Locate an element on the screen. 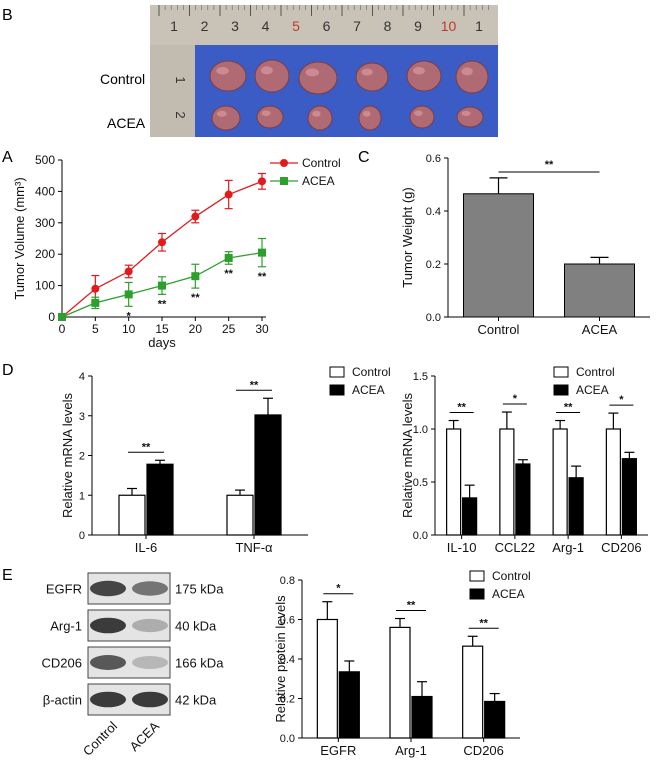 The width and height of the screenshot is (672, 772). bar is located at coordinates (498, 255).